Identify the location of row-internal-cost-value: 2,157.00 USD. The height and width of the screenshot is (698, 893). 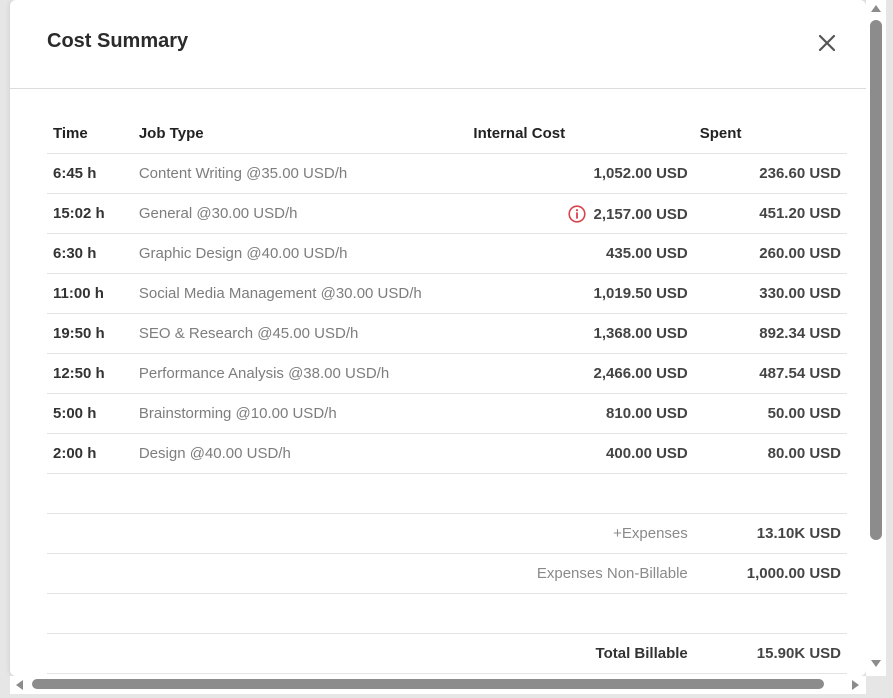
(640, 214).